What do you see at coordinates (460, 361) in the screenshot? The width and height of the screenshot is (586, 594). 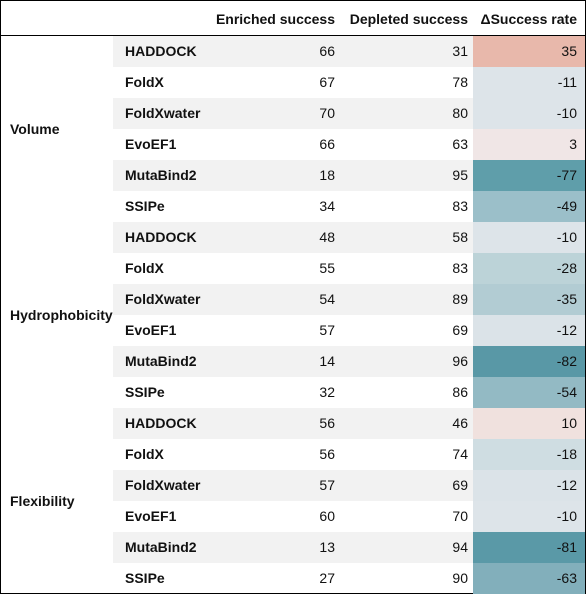 I see `depleted-success-value: 96` at bounding box center [460, 361].